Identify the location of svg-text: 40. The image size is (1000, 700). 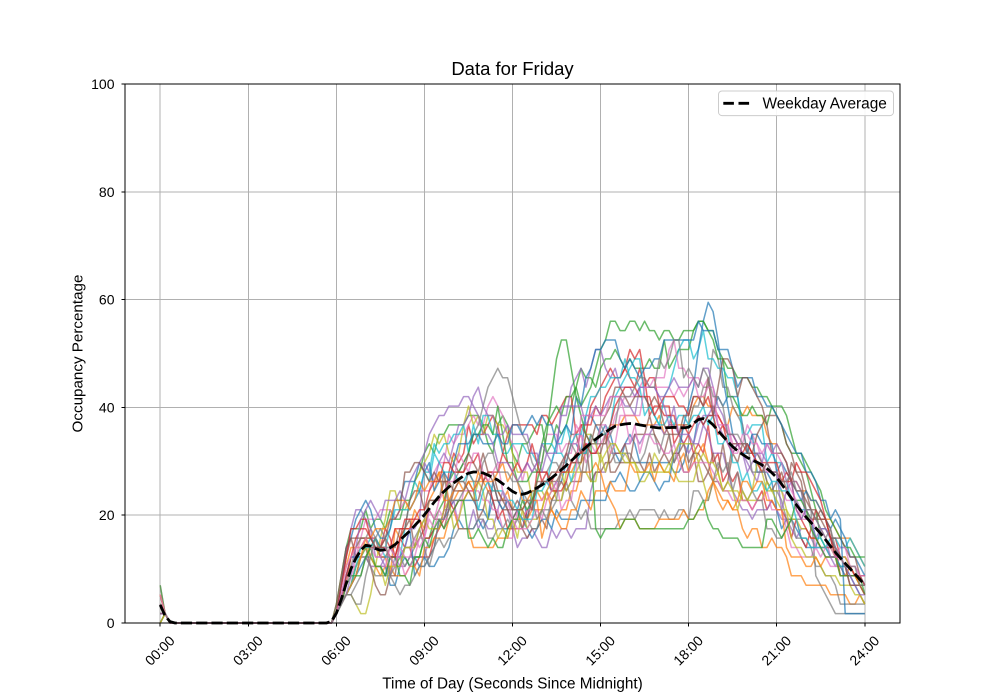
(107, 407).